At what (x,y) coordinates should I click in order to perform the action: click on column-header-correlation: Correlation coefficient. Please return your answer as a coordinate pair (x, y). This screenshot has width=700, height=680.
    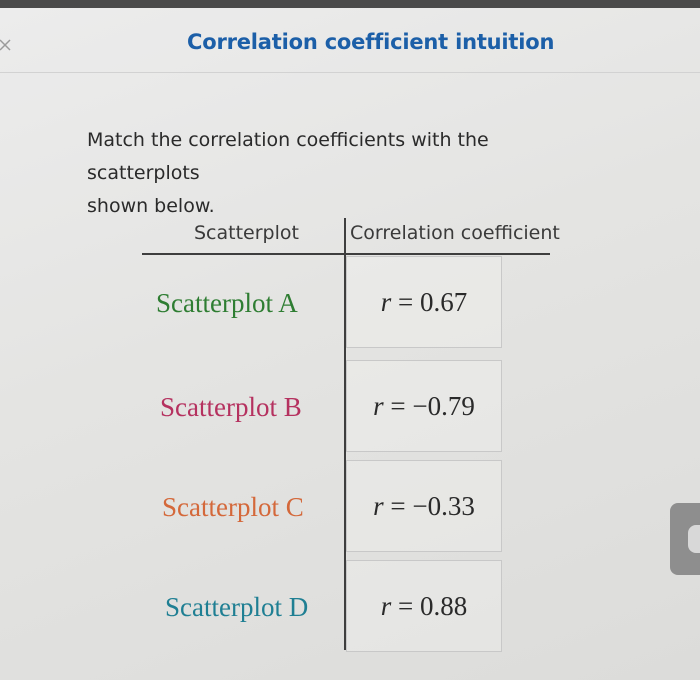
    Looking at the image, I should click on (455, 233).